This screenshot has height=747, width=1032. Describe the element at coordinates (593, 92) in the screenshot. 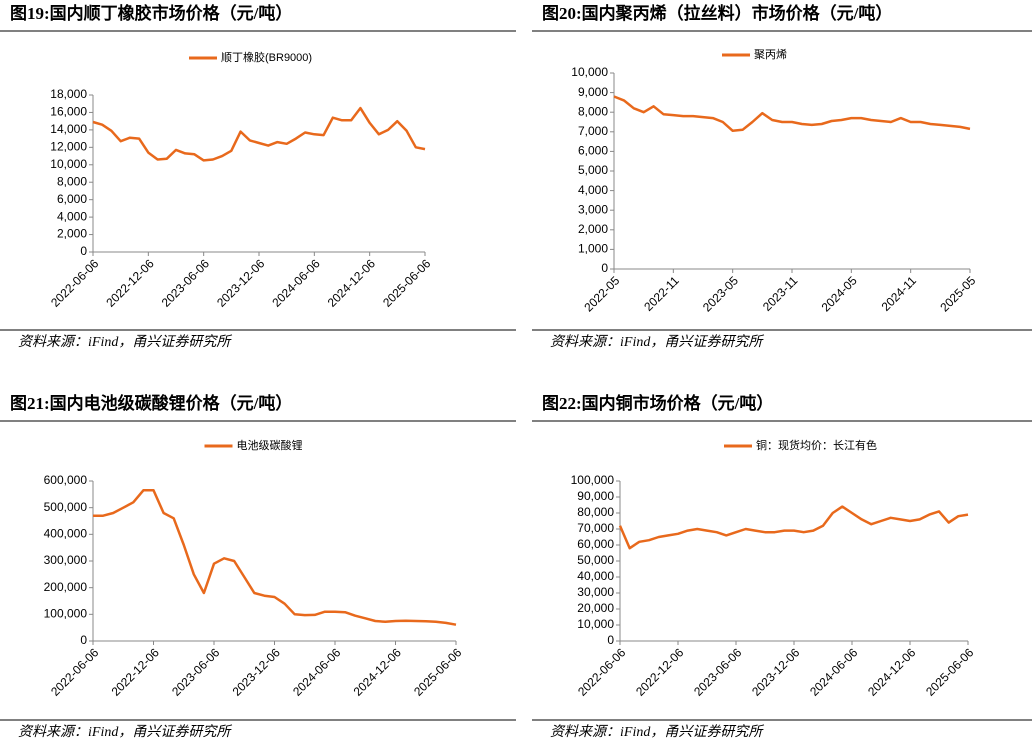

I see `y-tick-label: 9,000` at that location.